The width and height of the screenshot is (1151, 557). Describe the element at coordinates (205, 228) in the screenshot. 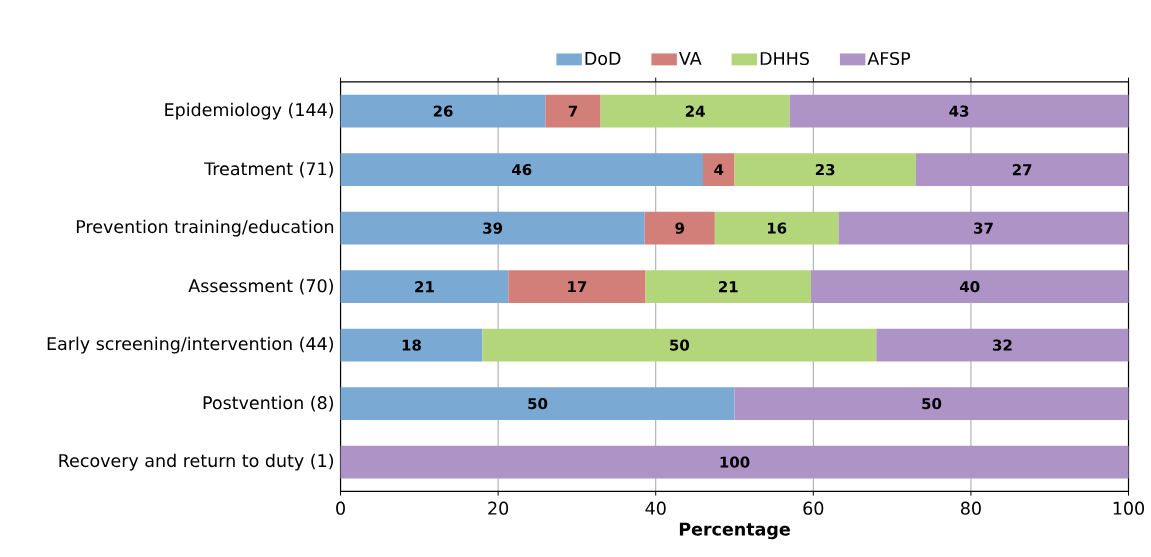

I see `y-tick-label: Prevention training/education` at that location.